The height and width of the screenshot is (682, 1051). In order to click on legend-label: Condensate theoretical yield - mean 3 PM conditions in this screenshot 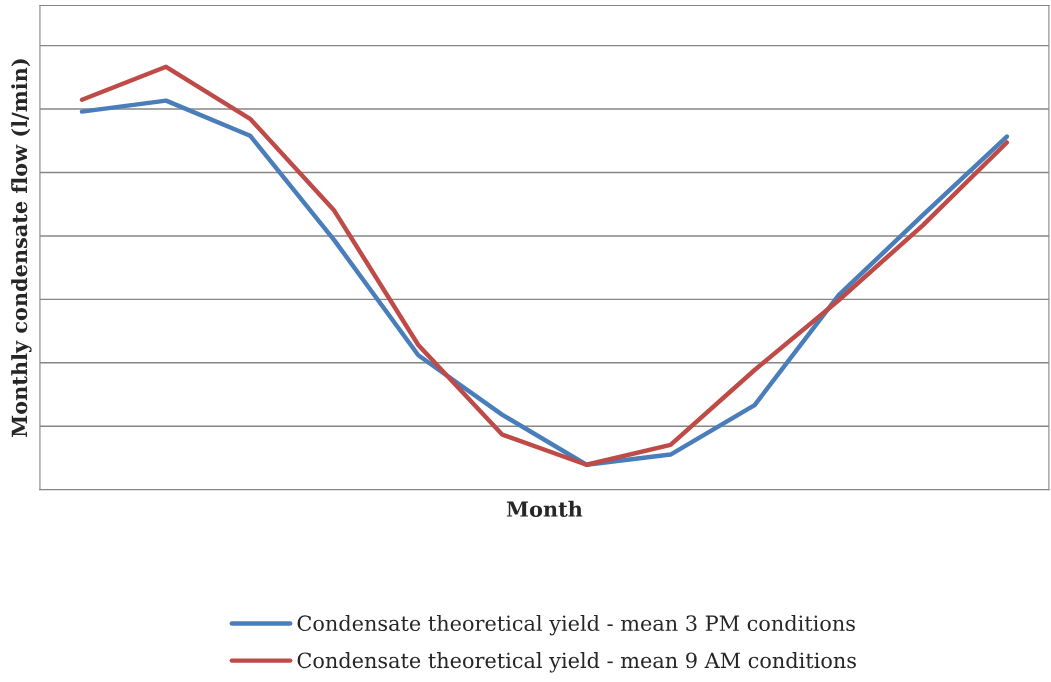, I will do `click(576, 625)`.